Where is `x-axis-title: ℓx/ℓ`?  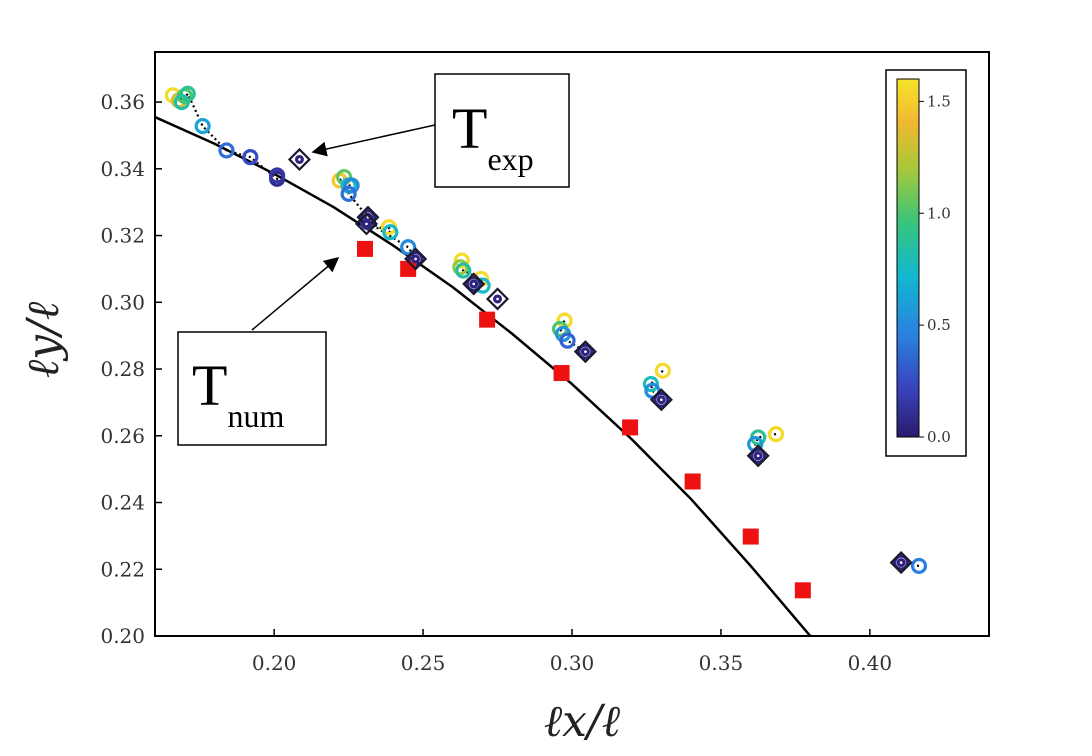
x-axis-title: ℓx/ℓ is located at coordinates (582, 721).